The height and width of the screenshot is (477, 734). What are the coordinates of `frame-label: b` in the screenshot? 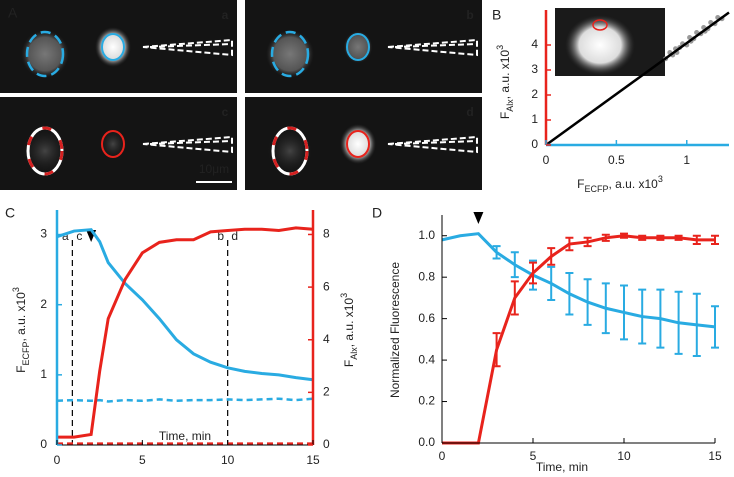 It's located at (469, 15).